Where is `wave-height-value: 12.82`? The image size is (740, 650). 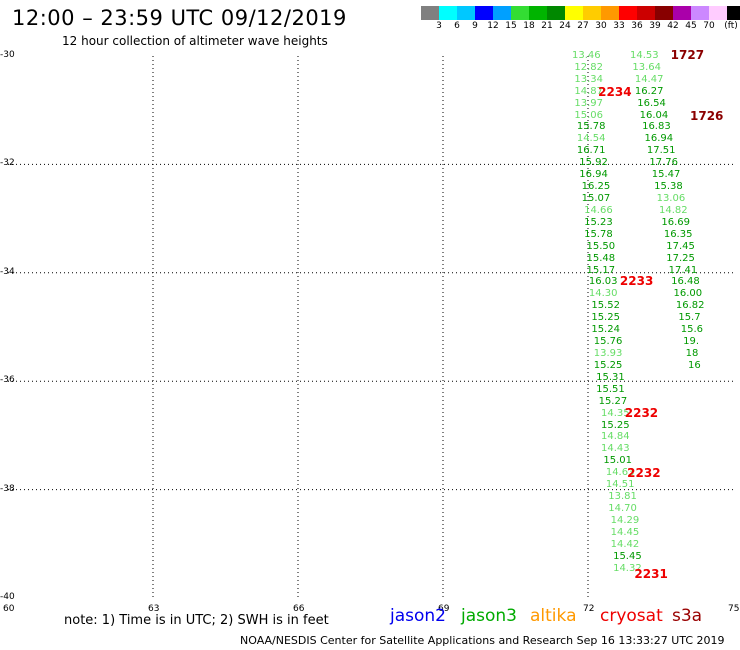 wave-height-value: 12.82 is located at coordinates (589, 67).